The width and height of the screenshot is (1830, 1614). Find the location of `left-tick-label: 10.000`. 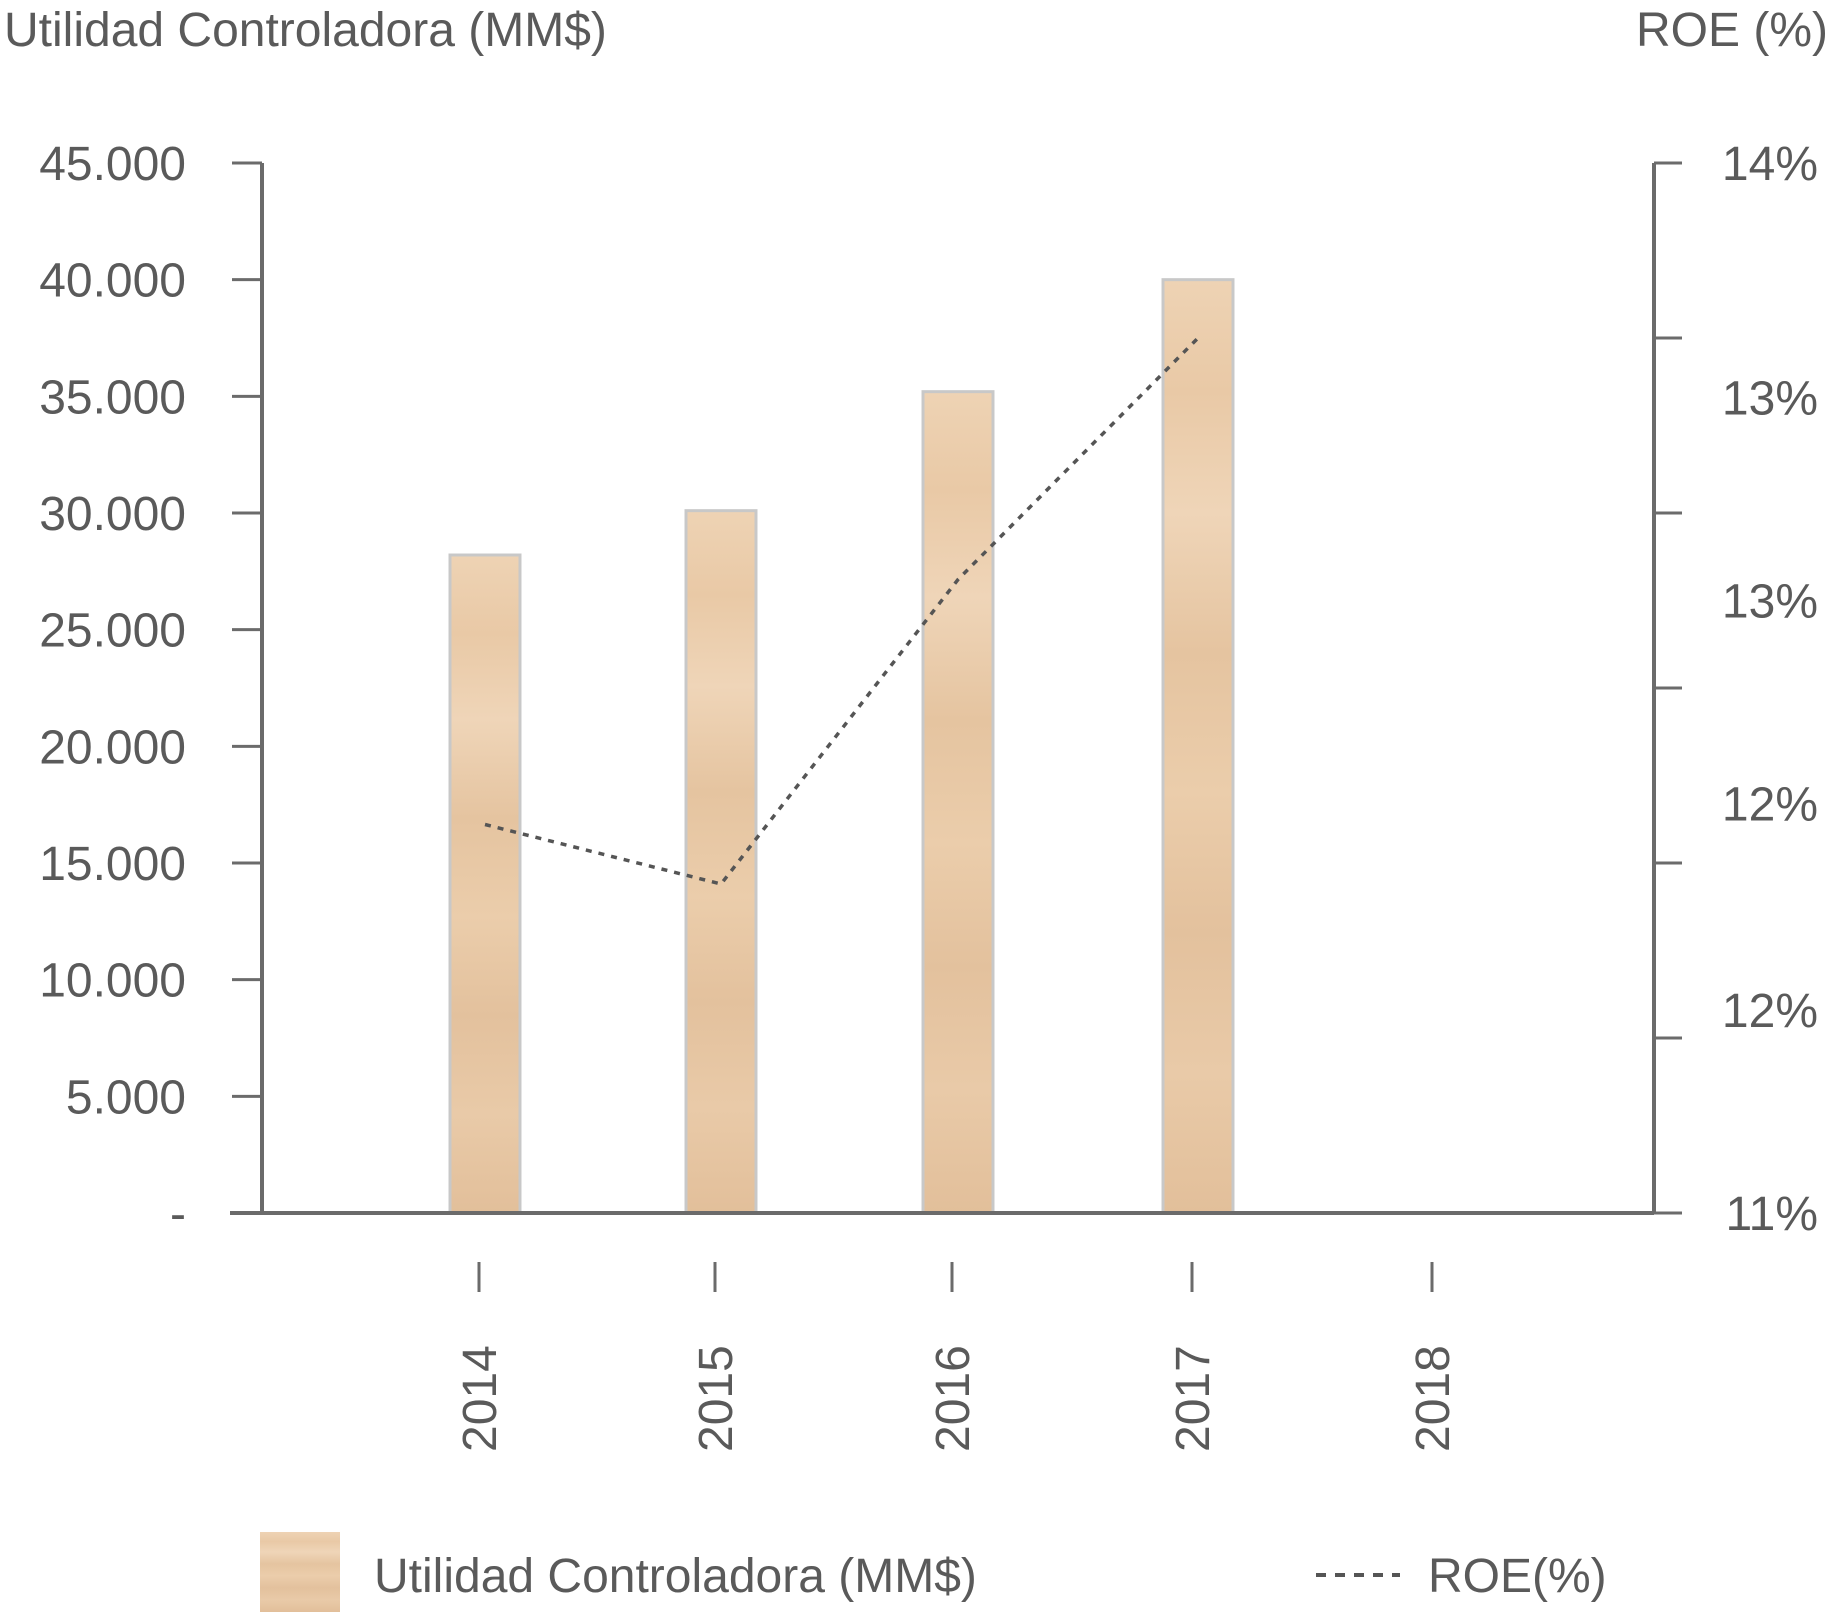

left-tick-label: 10.000 is located at coordinates (112, 981).